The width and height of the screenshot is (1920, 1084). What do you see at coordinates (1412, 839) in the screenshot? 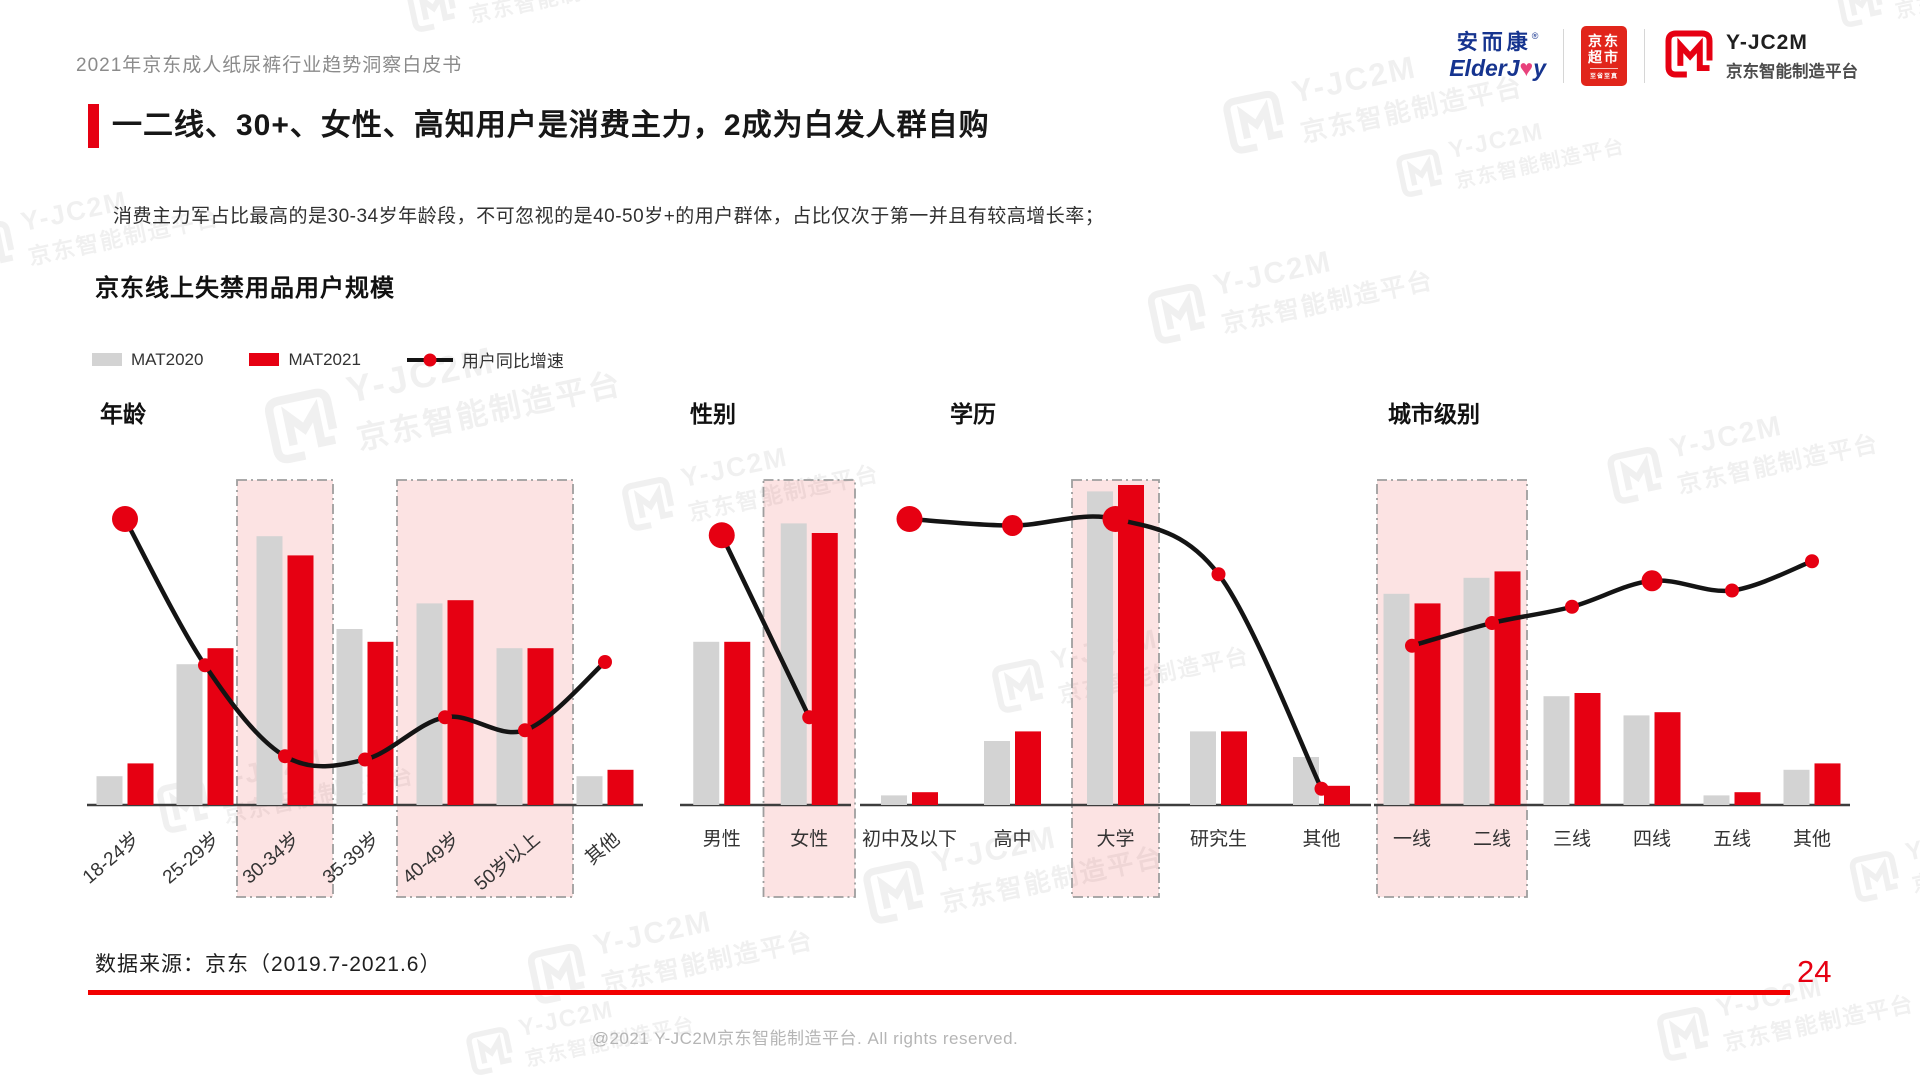
I see `category-label: 一线` at bounding box center [1412, 839].